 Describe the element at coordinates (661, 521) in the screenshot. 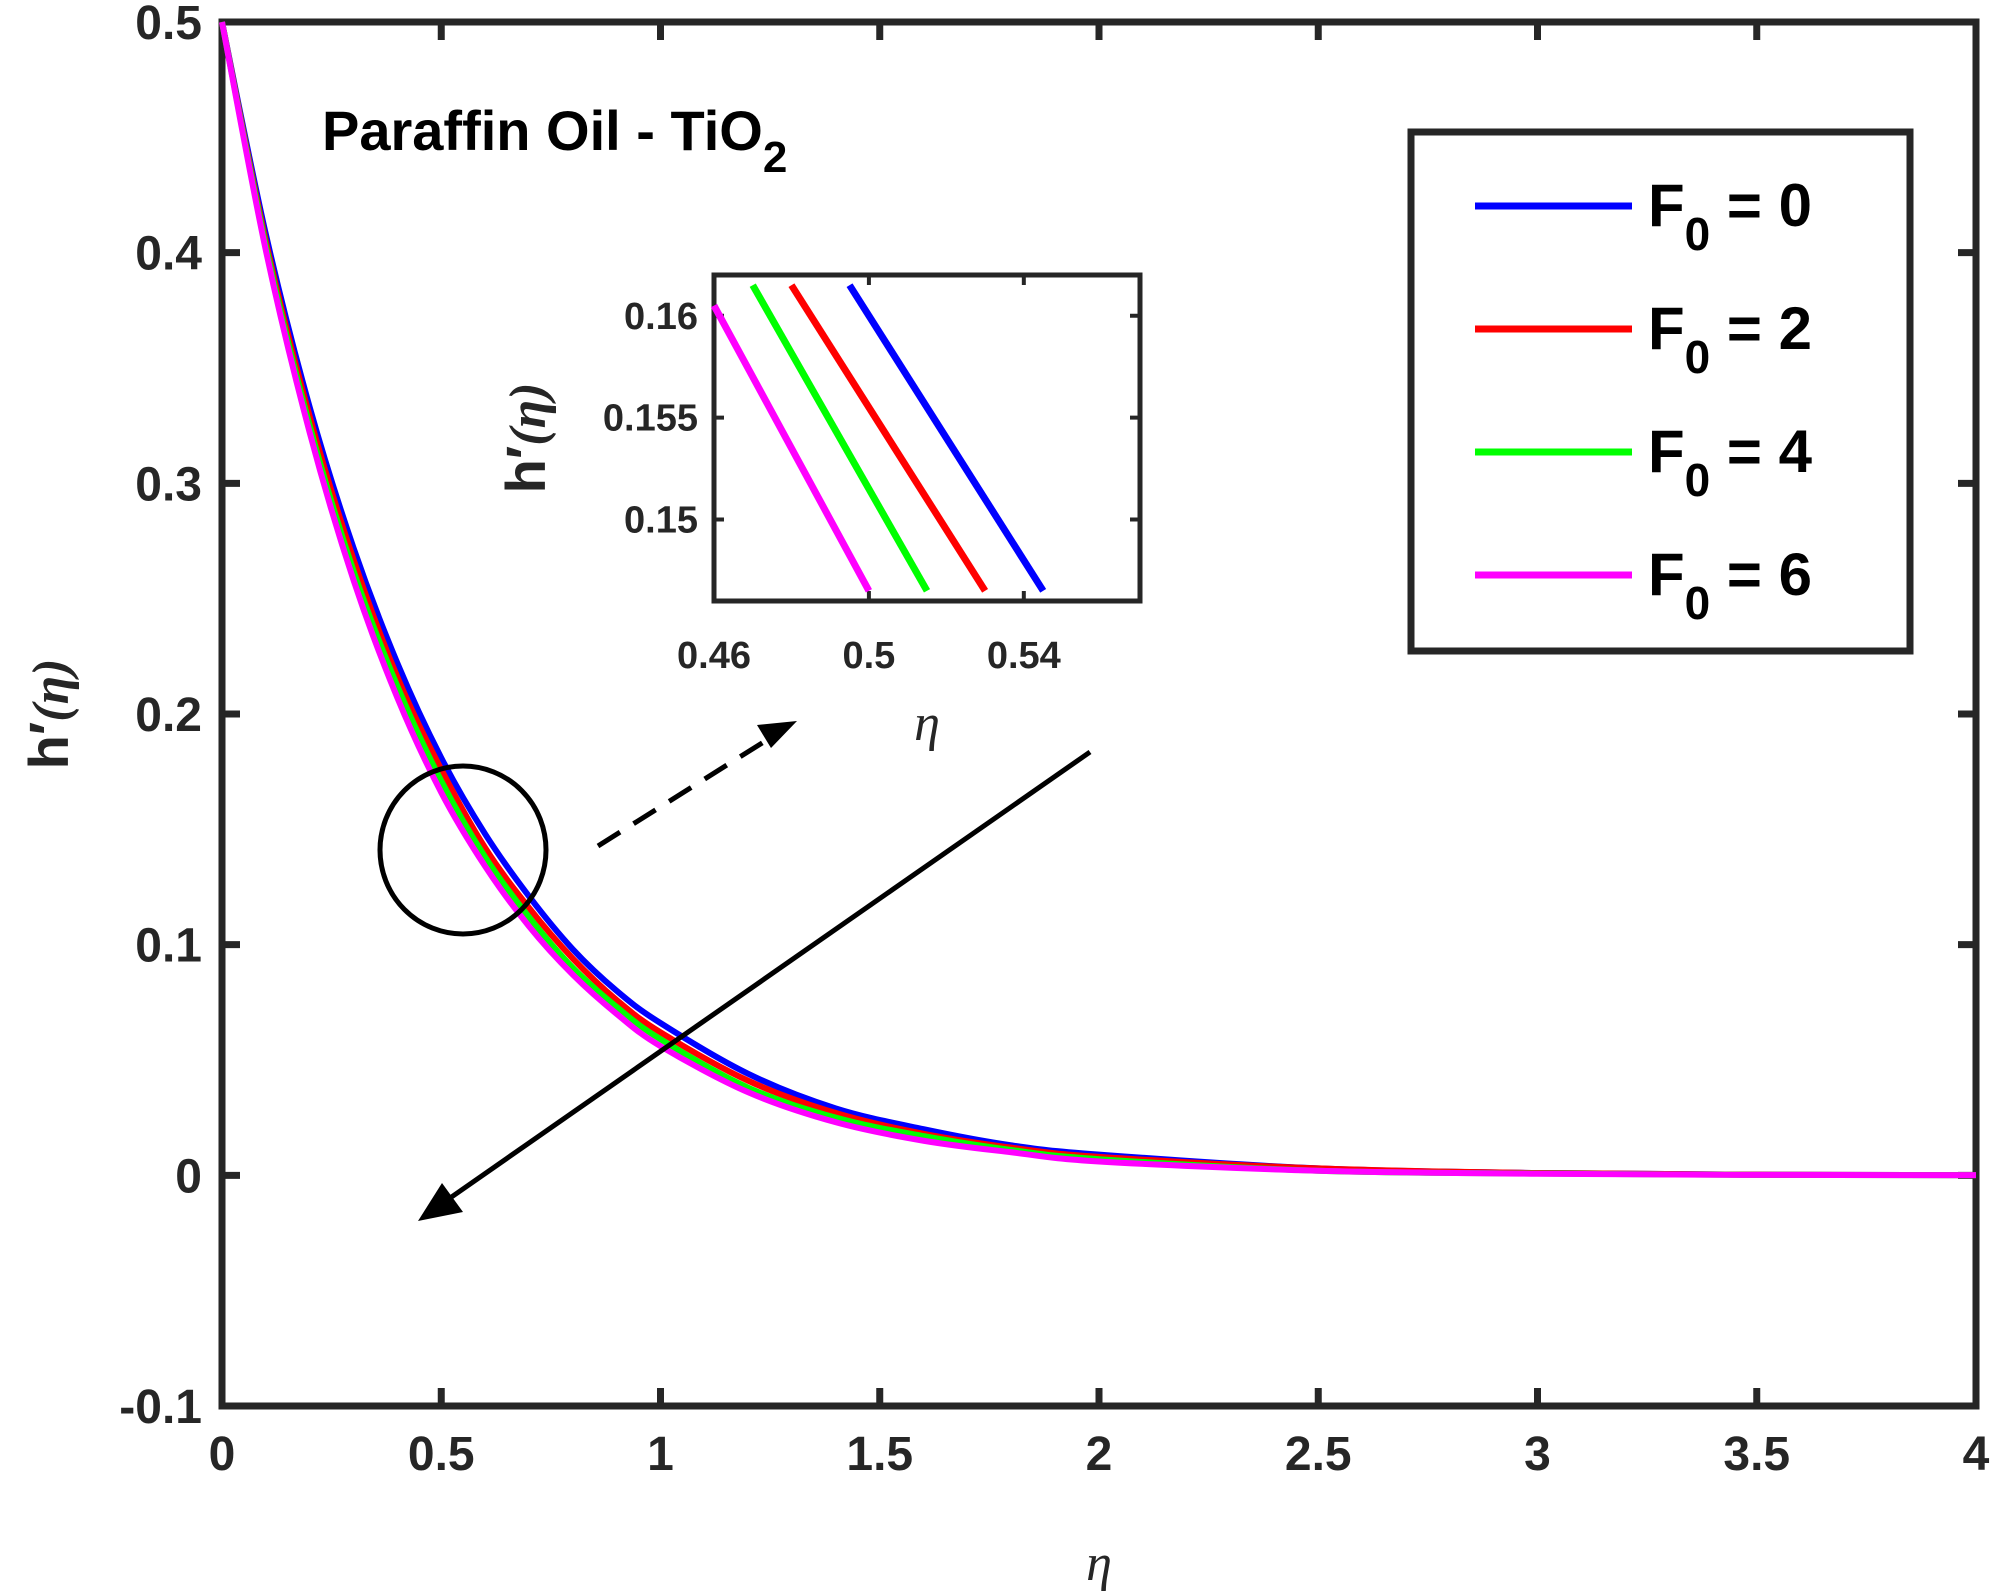

I see `inset-y-tick-label: 0.15` at that location.